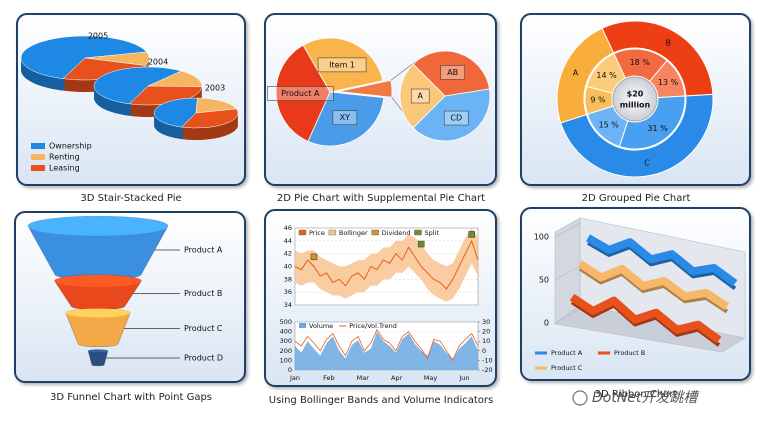  Describe the element at coordinates (321, 326) in the screenshot. I see `legend-label: Volume` at that location.